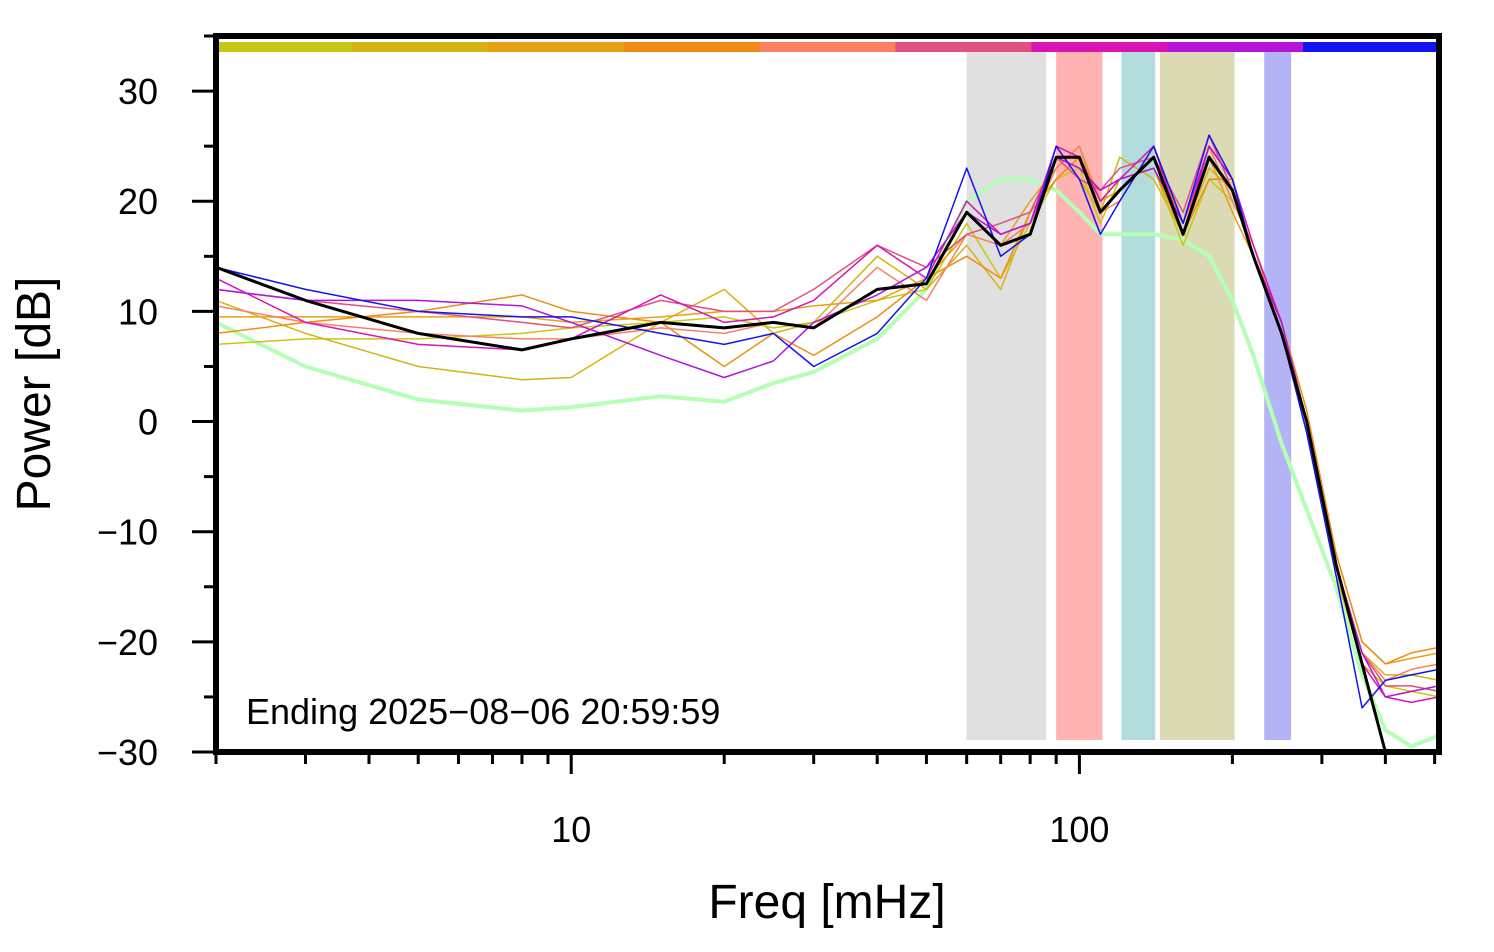  Describe the element at coordinates (483, 711) in the screenshot. I see `timestamp-annotation: Ending 2025−08−06 20:59:59` at that location.